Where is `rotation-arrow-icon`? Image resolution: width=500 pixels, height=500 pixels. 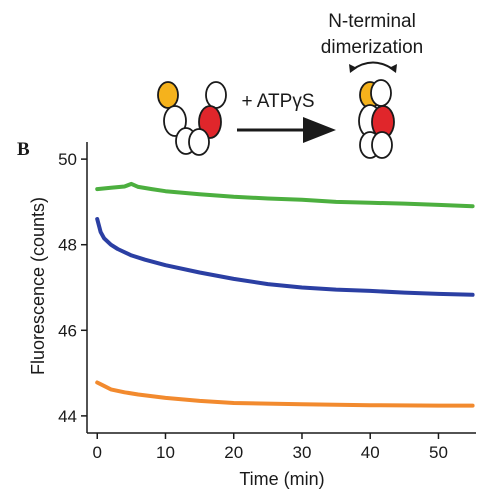
rotation-arrow-icon is located at coordinates (373, 67).